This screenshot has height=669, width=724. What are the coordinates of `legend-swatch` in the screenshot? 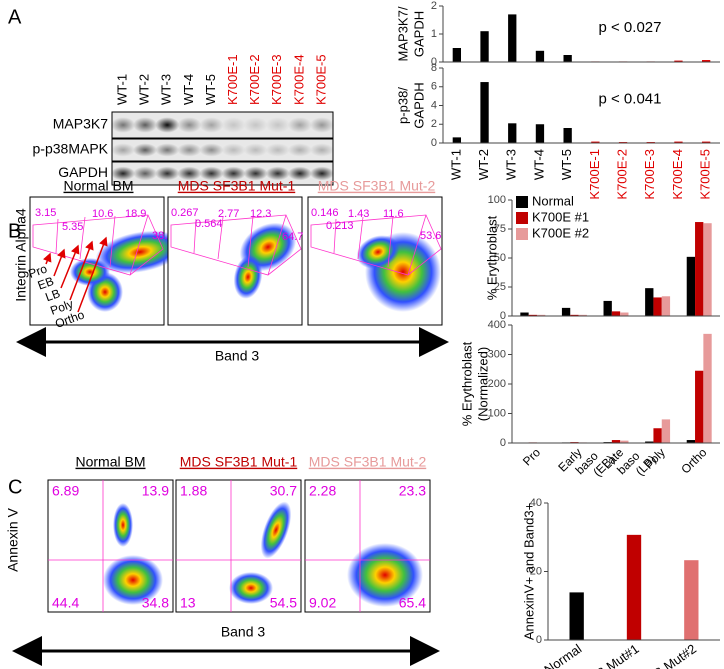 It's located at (522, 218).